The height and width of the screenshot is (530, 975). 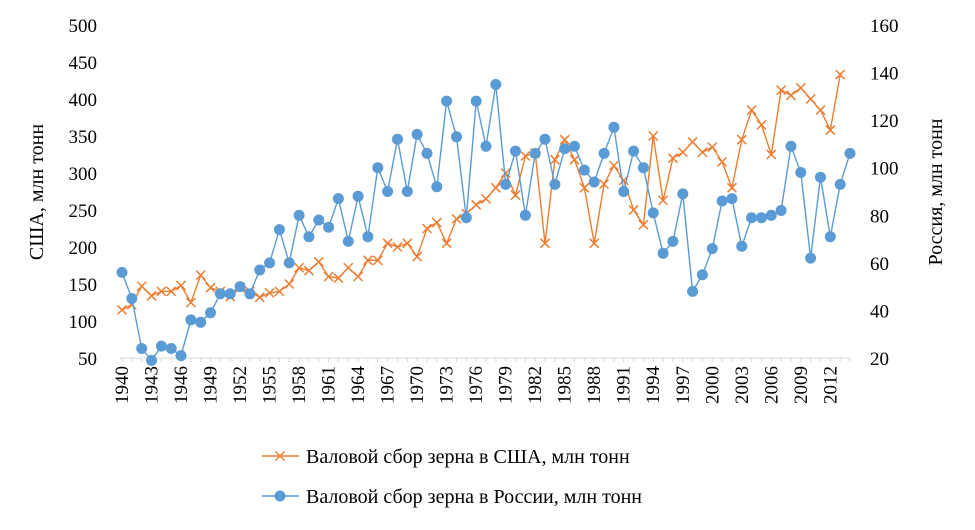 I want to click on left-tick-label: 400, so click(x=83, y=100).